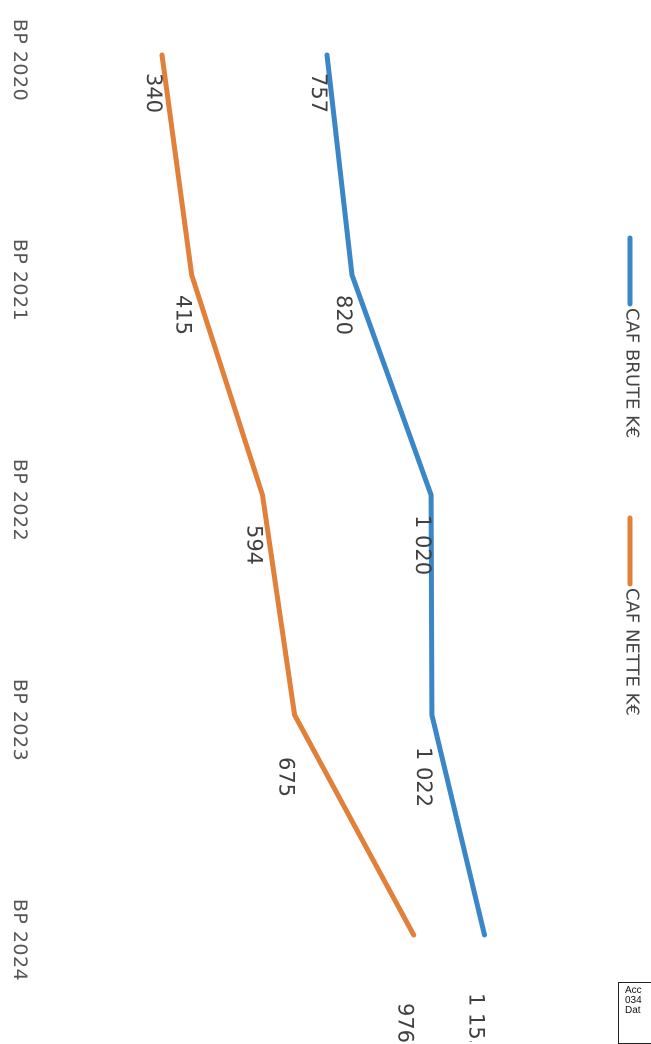 This screenshot has width=651, height=1044. I want to click on data-label: 757, so click(319, 93).